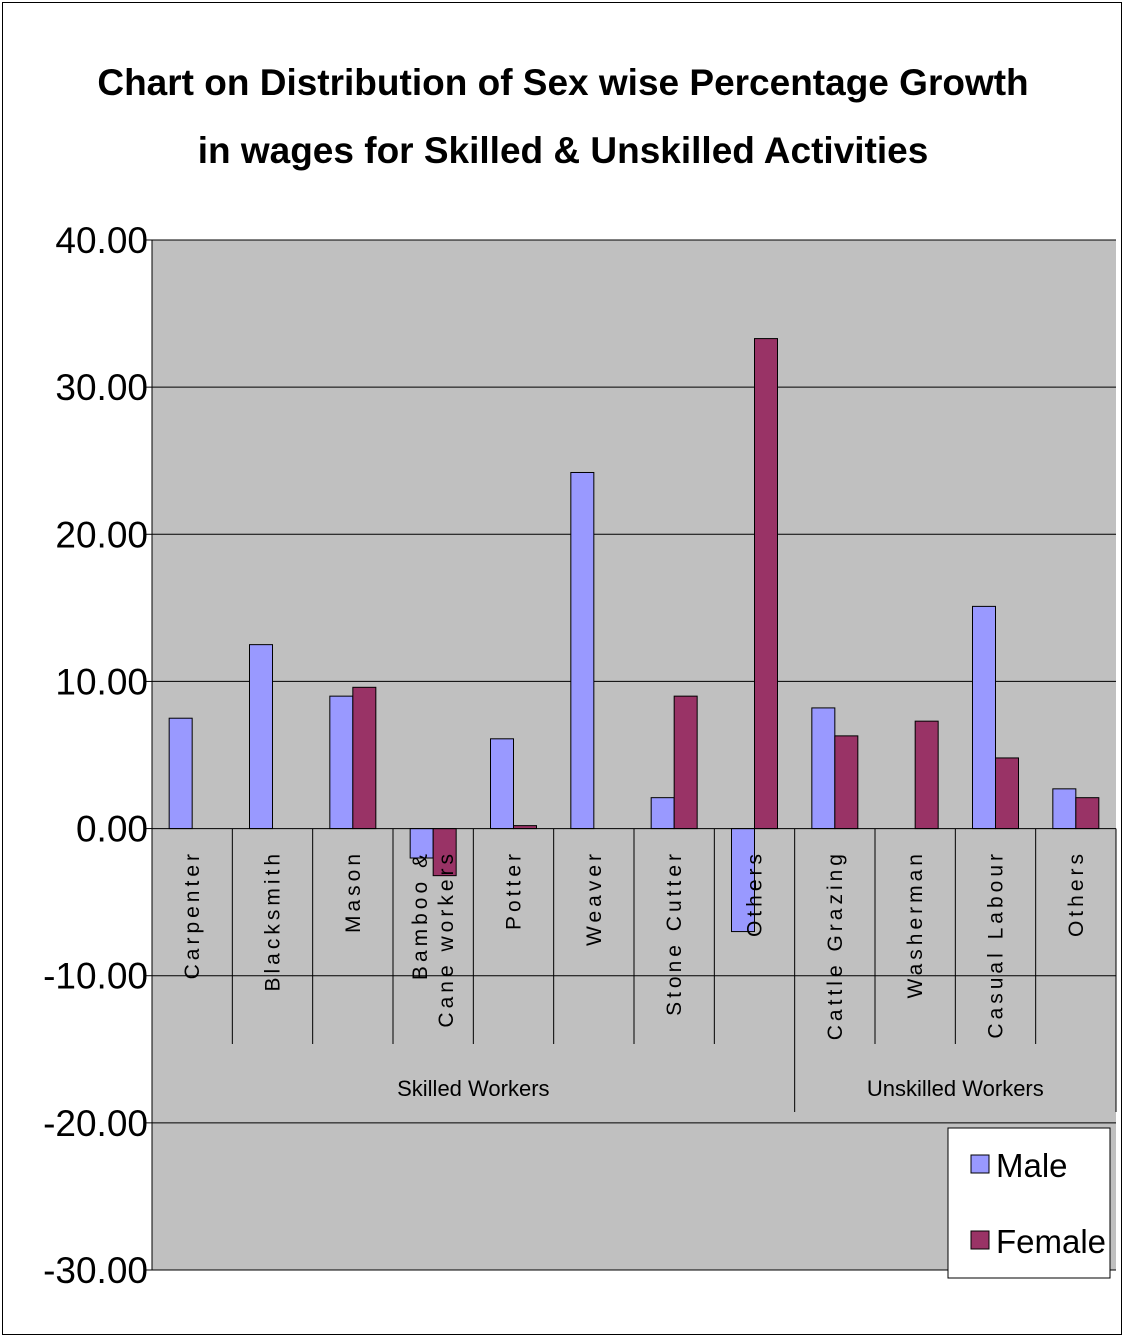 The image size is (1126, 1339). I want to click on category-label-line: Mason, so click(353, 891).